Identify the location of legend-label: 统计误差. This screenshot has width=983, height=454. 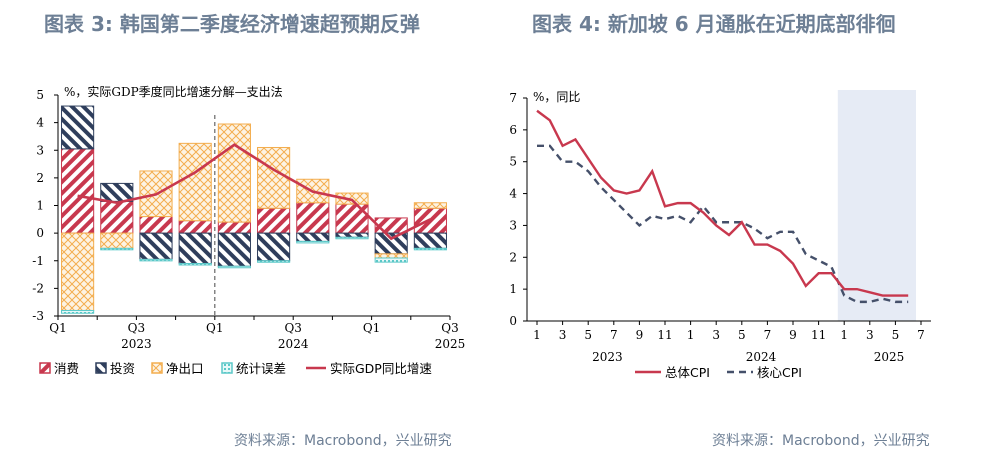
(261, 368).